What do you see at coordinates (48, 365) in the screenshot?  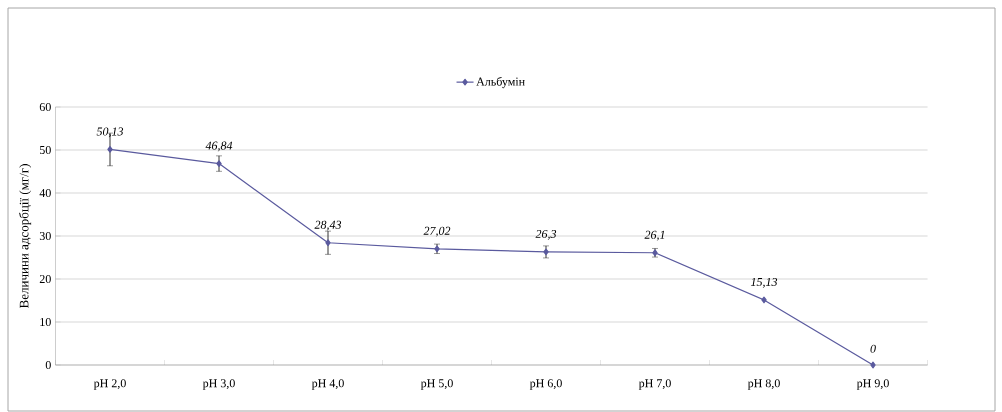 I see `y-tick-label: 0` at bounding box center [48, 365].